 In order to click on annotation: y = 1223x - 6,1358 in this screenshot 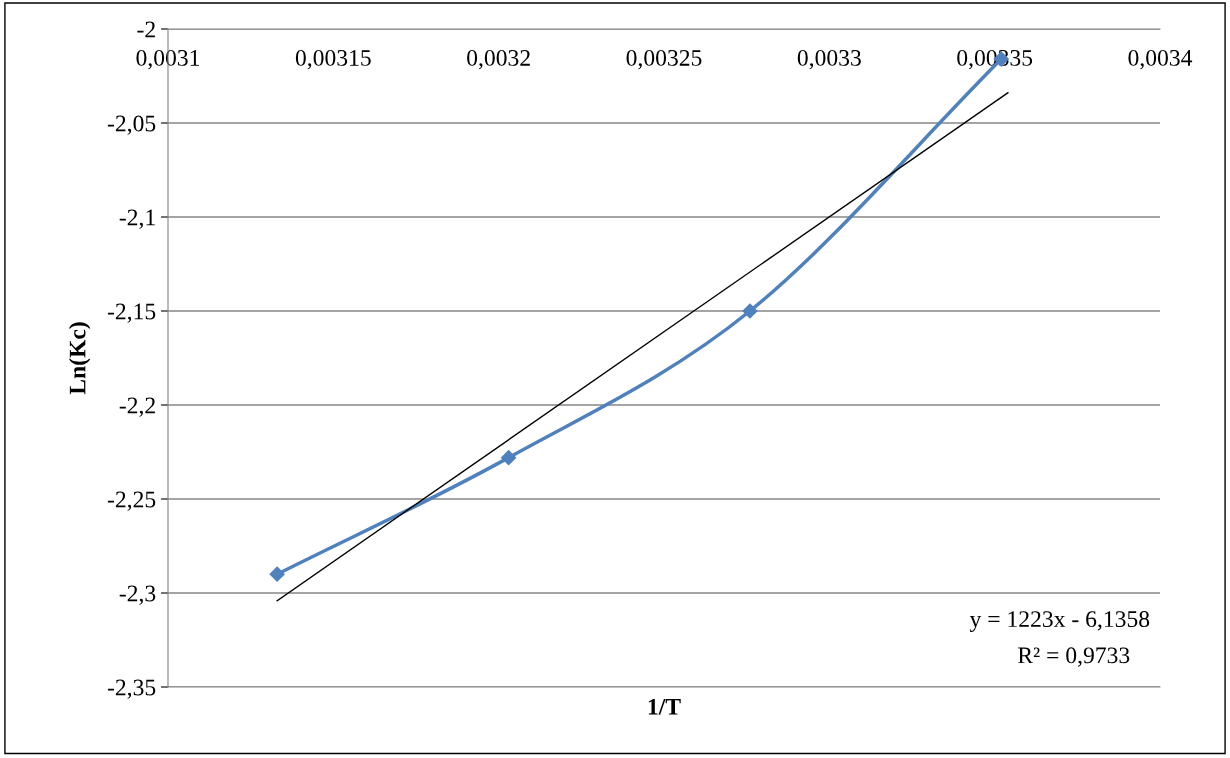, I will do `click(1059, 621)`.